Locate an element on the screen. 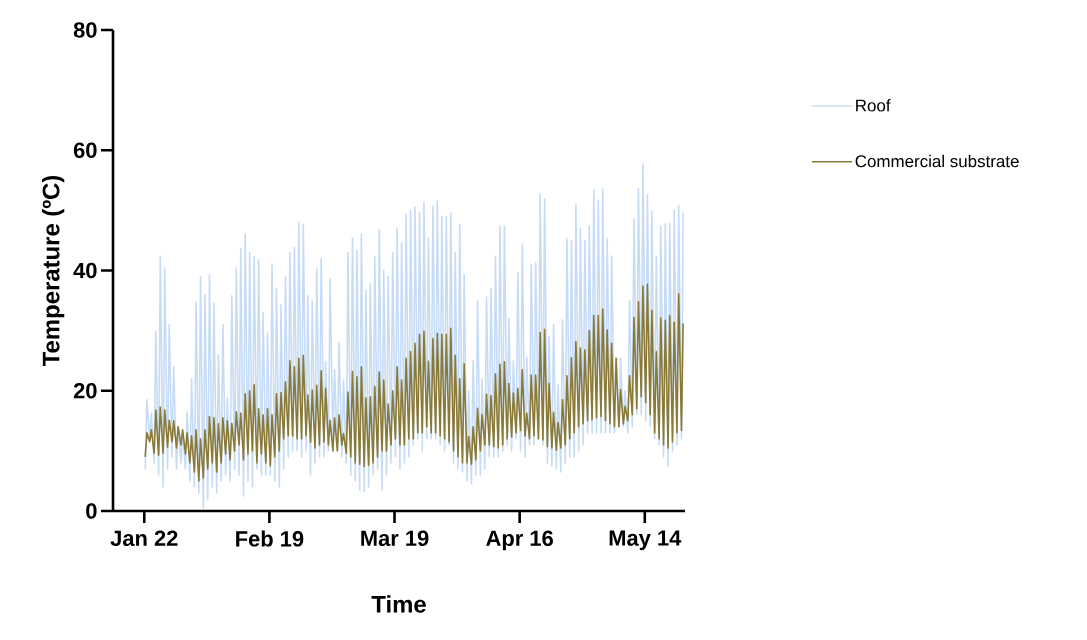 This screenshot has height=640, width=1087. x-axis-title: Time is located at coordinates (398, 604).